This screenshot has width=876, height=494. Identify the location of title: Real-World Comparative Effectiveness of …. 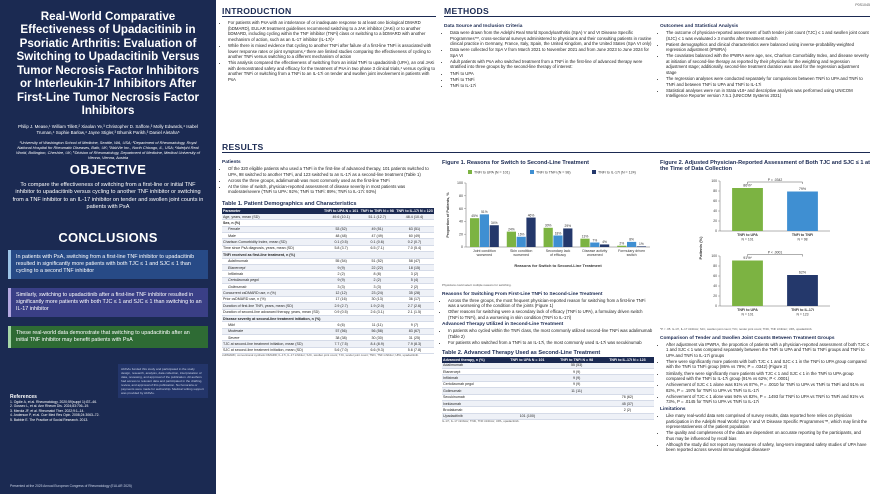
(108, 64).